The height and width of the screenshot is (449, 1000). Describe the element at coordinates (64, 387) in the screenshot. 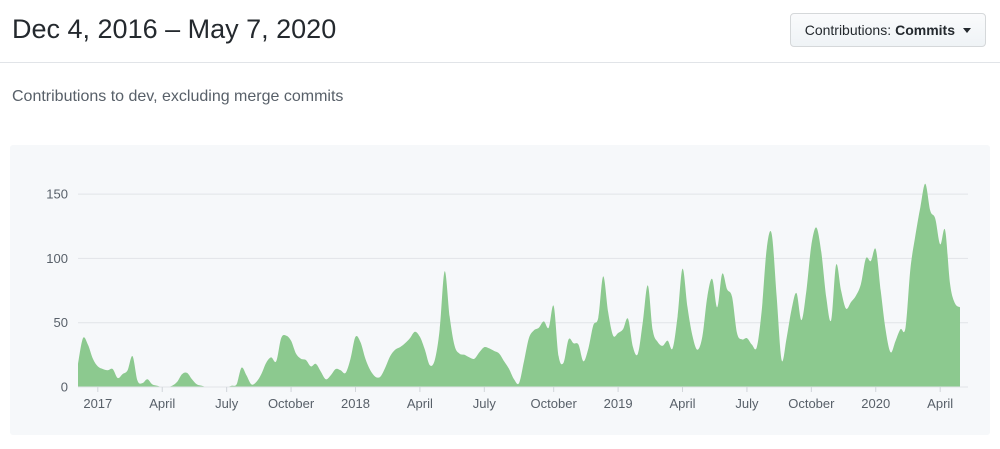

I see `y-tick-label: 0` at that location.